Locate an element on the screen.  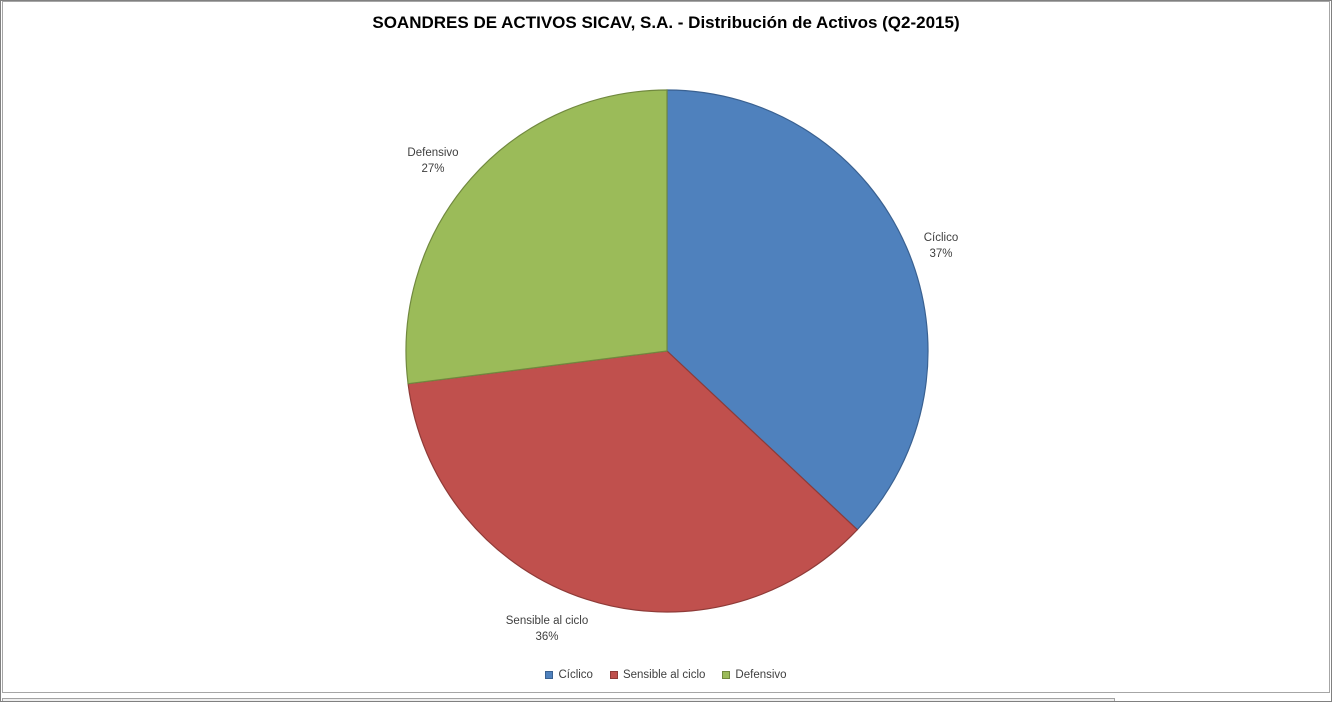
legend-item-ciclico: Cíclico is located at coordinates (569, 675).